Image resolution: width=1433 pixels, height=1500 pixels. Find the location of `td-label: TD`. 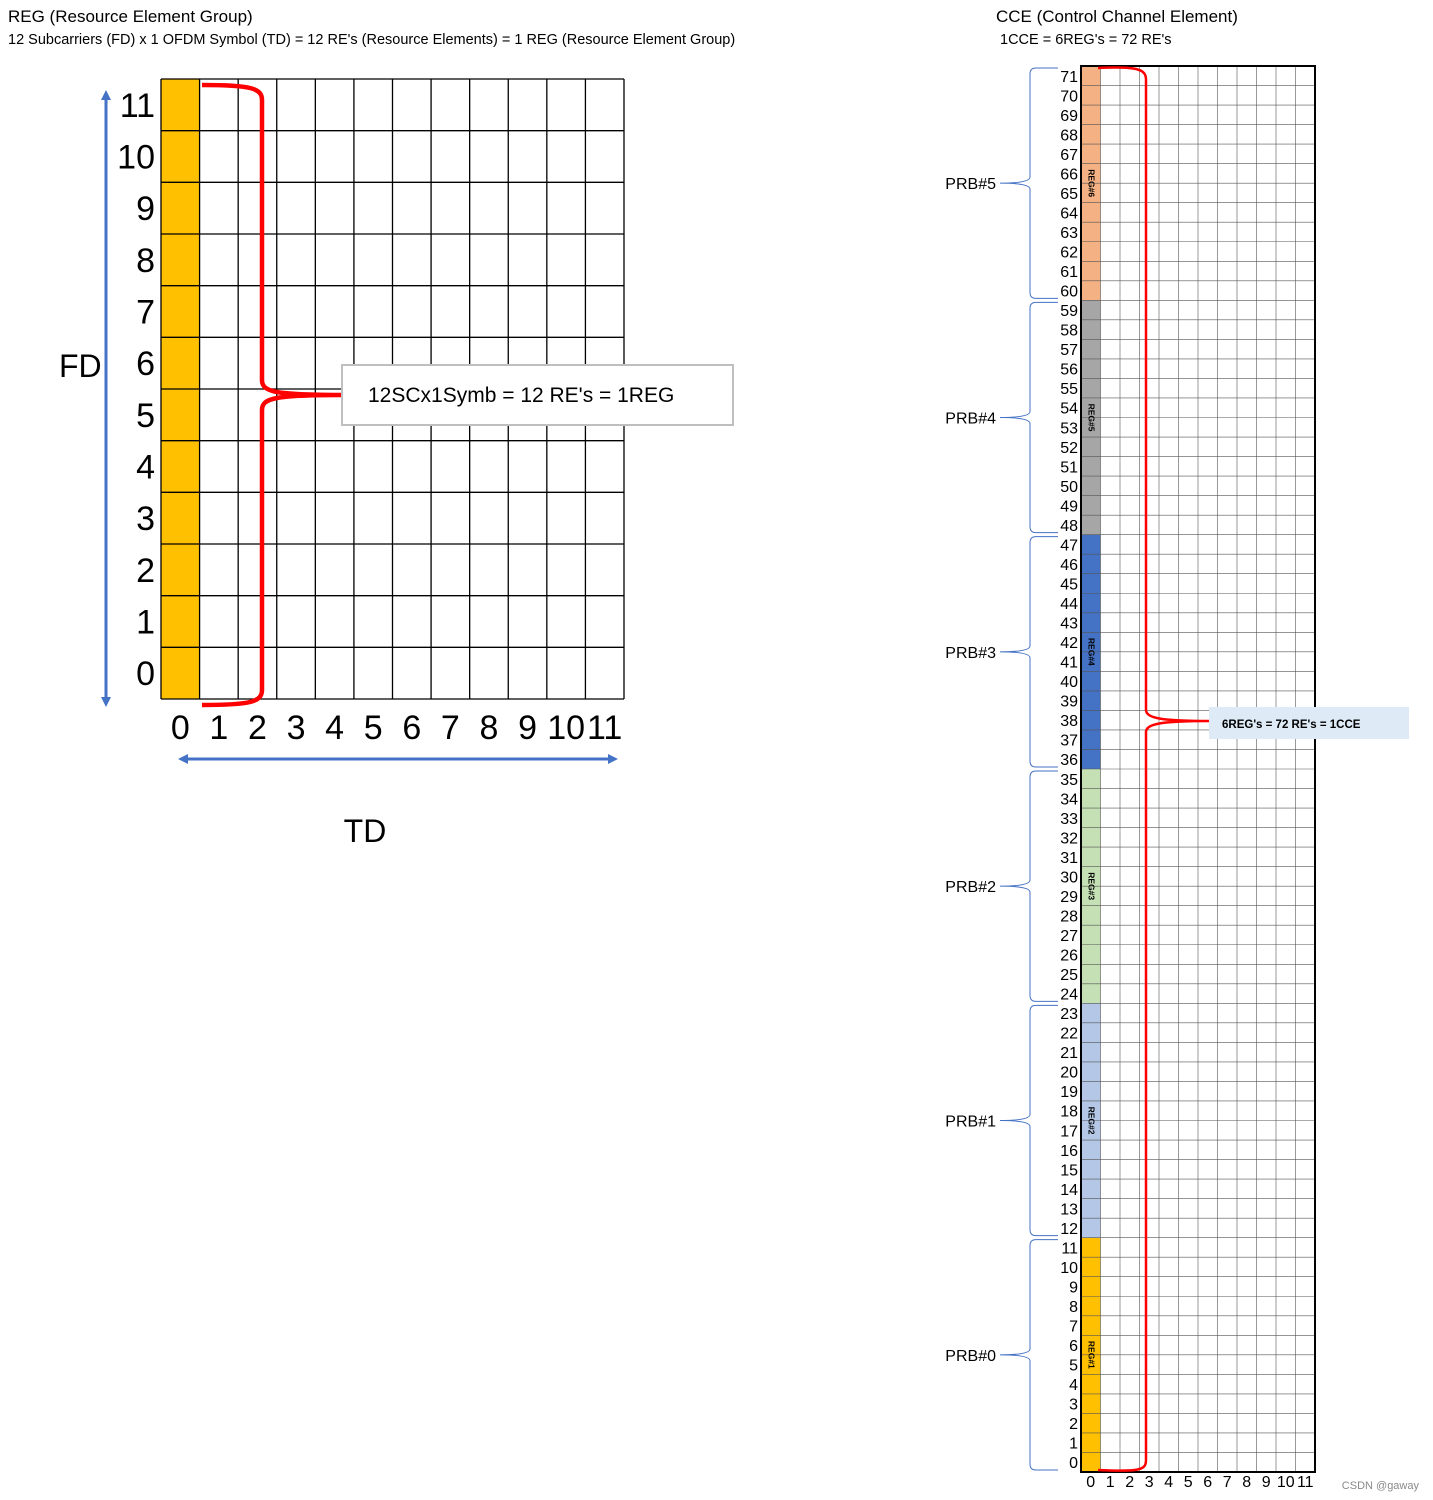

td-label: TD is located at coordinates (365, 831).